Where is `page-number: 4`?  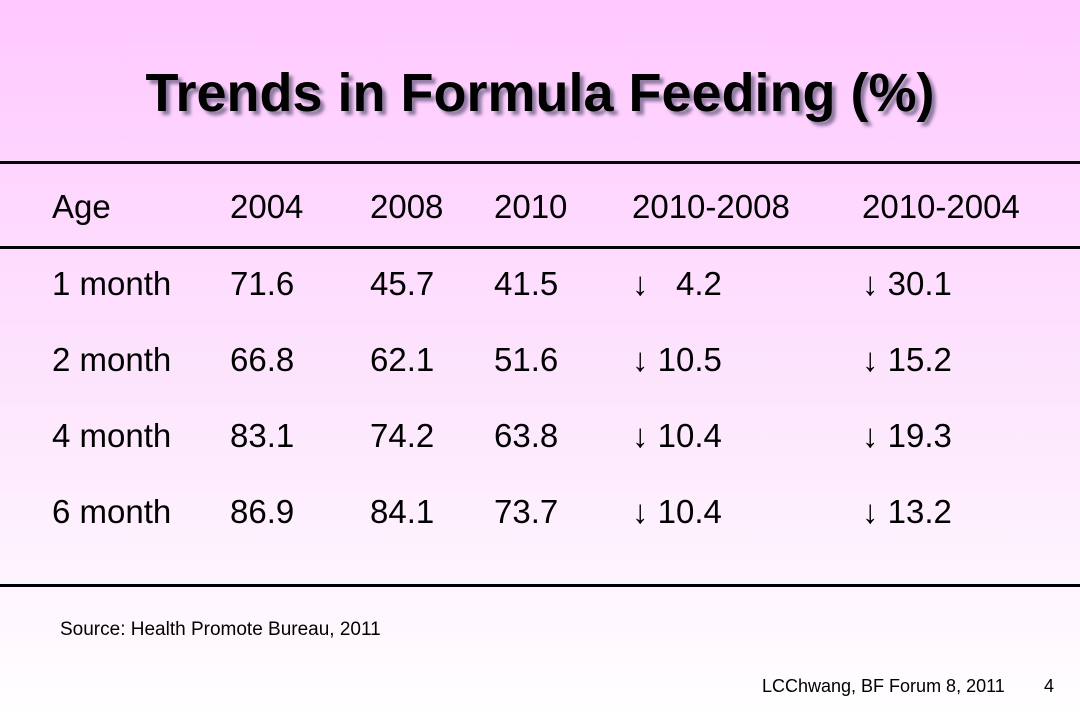
page-number: 4 is located at coordinates (1049, 686).